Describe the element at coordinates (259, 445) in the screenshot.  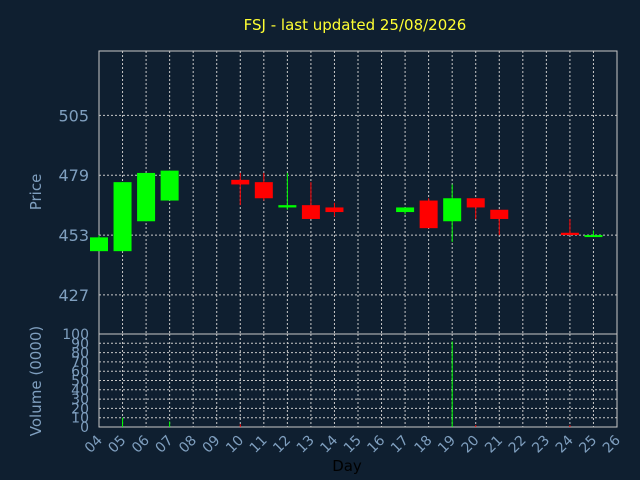
I see `x-tick-label: 11` at that location.